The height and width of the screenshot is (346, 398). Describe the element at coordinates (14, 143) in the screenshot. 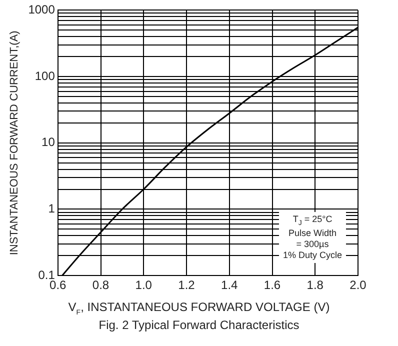

I see `y-axis-title: INSTANTANEOUS FORWARD CURRENT,(A)` at that location.